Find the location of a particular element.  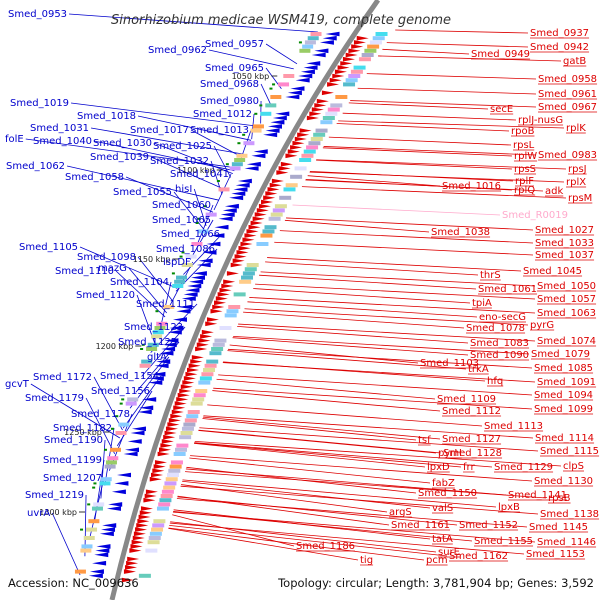

gene-label-ispdf: ispDF is located at coordinates (177, 262).